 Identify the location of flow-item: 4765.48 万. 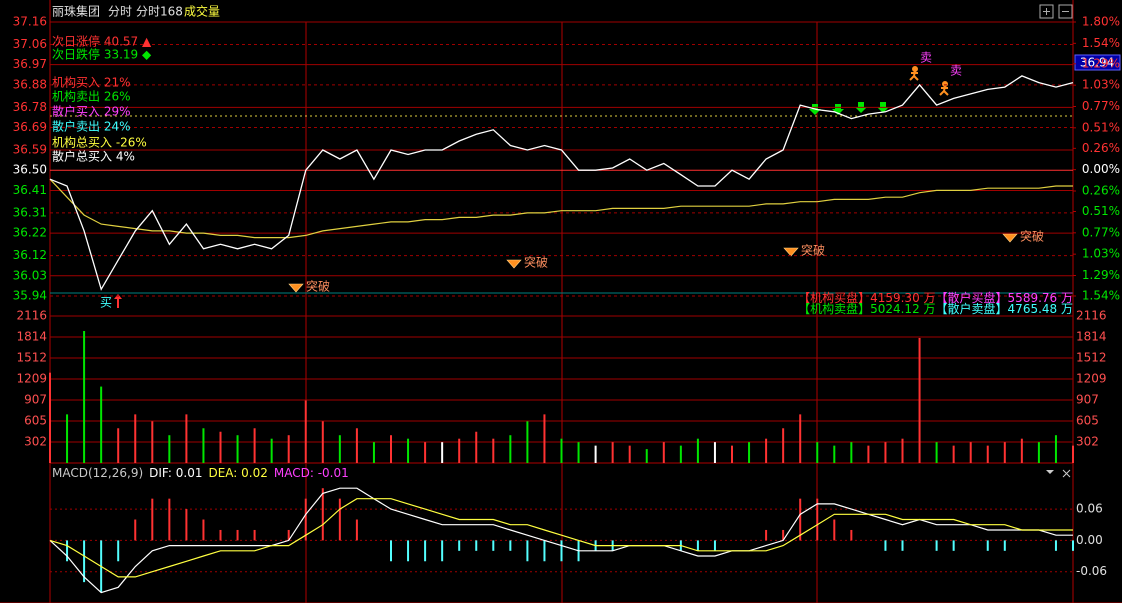
(1040, 309).